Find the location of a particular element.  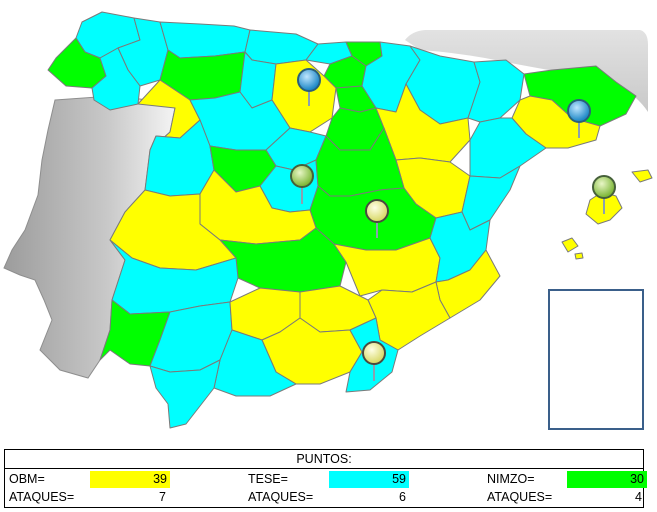

province-huelva is located at coordinates (135, 333).